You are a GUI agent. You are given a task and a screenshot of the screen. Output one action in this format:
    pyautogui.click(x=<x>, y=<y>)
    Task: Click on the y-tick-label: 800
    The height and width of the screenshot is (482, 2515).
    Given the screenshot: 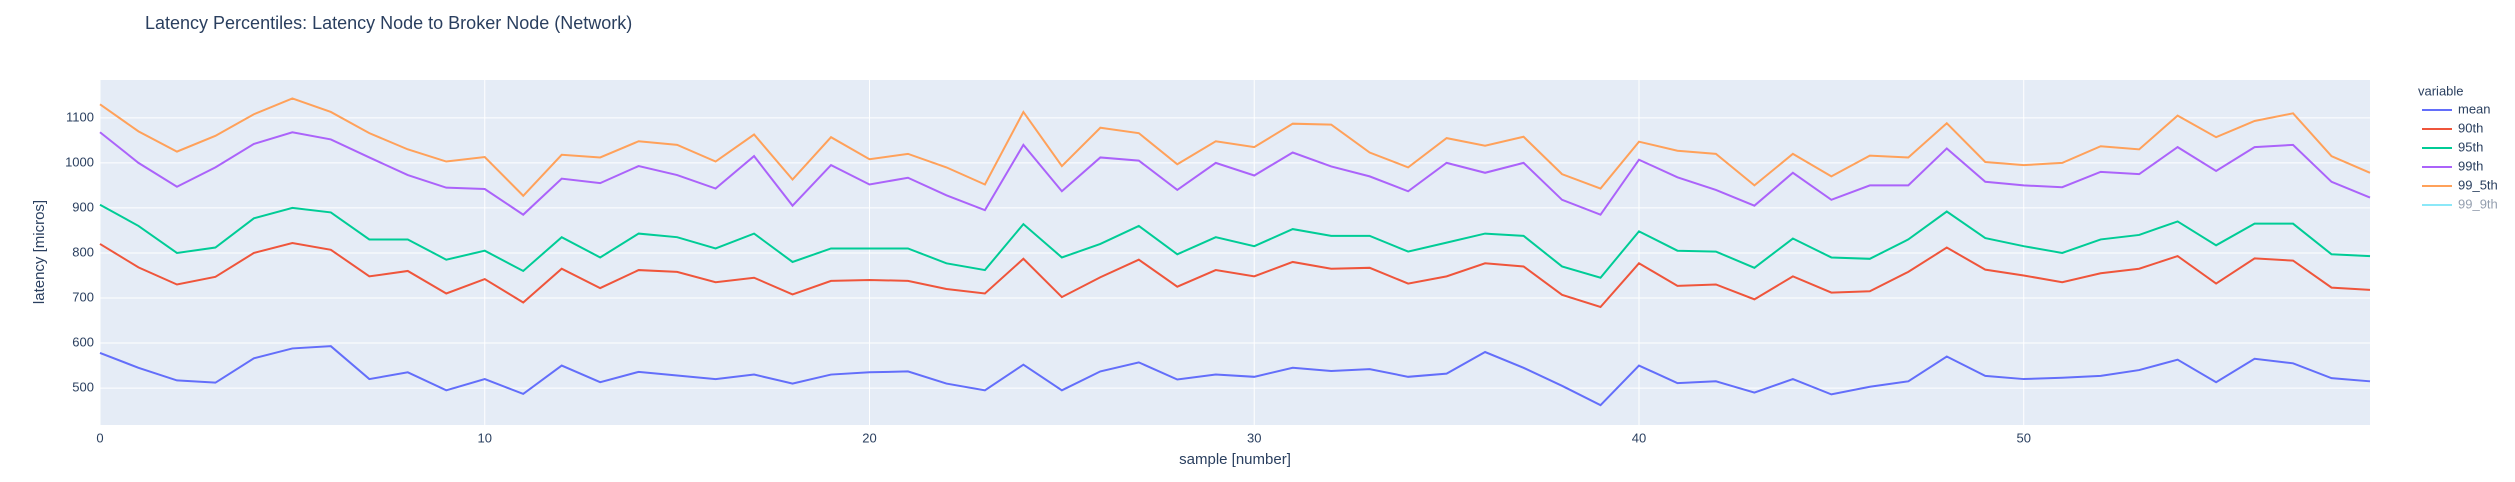 What is the action you would take?
    pyautogui.click(x=83, y=251)
    